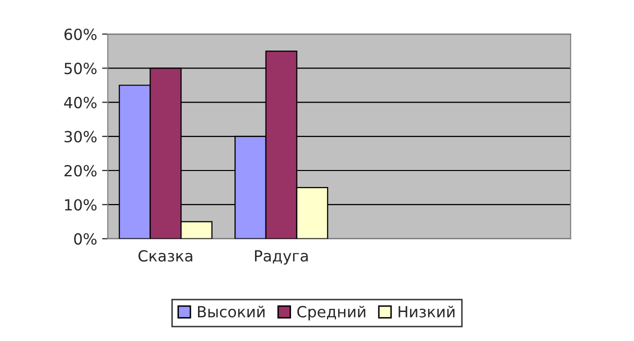 The height and width of the screenshot is (341, 634). Describe the element at coordinates (426, 312) in the screenshot. I see `legend-label: Низкий` at that location.